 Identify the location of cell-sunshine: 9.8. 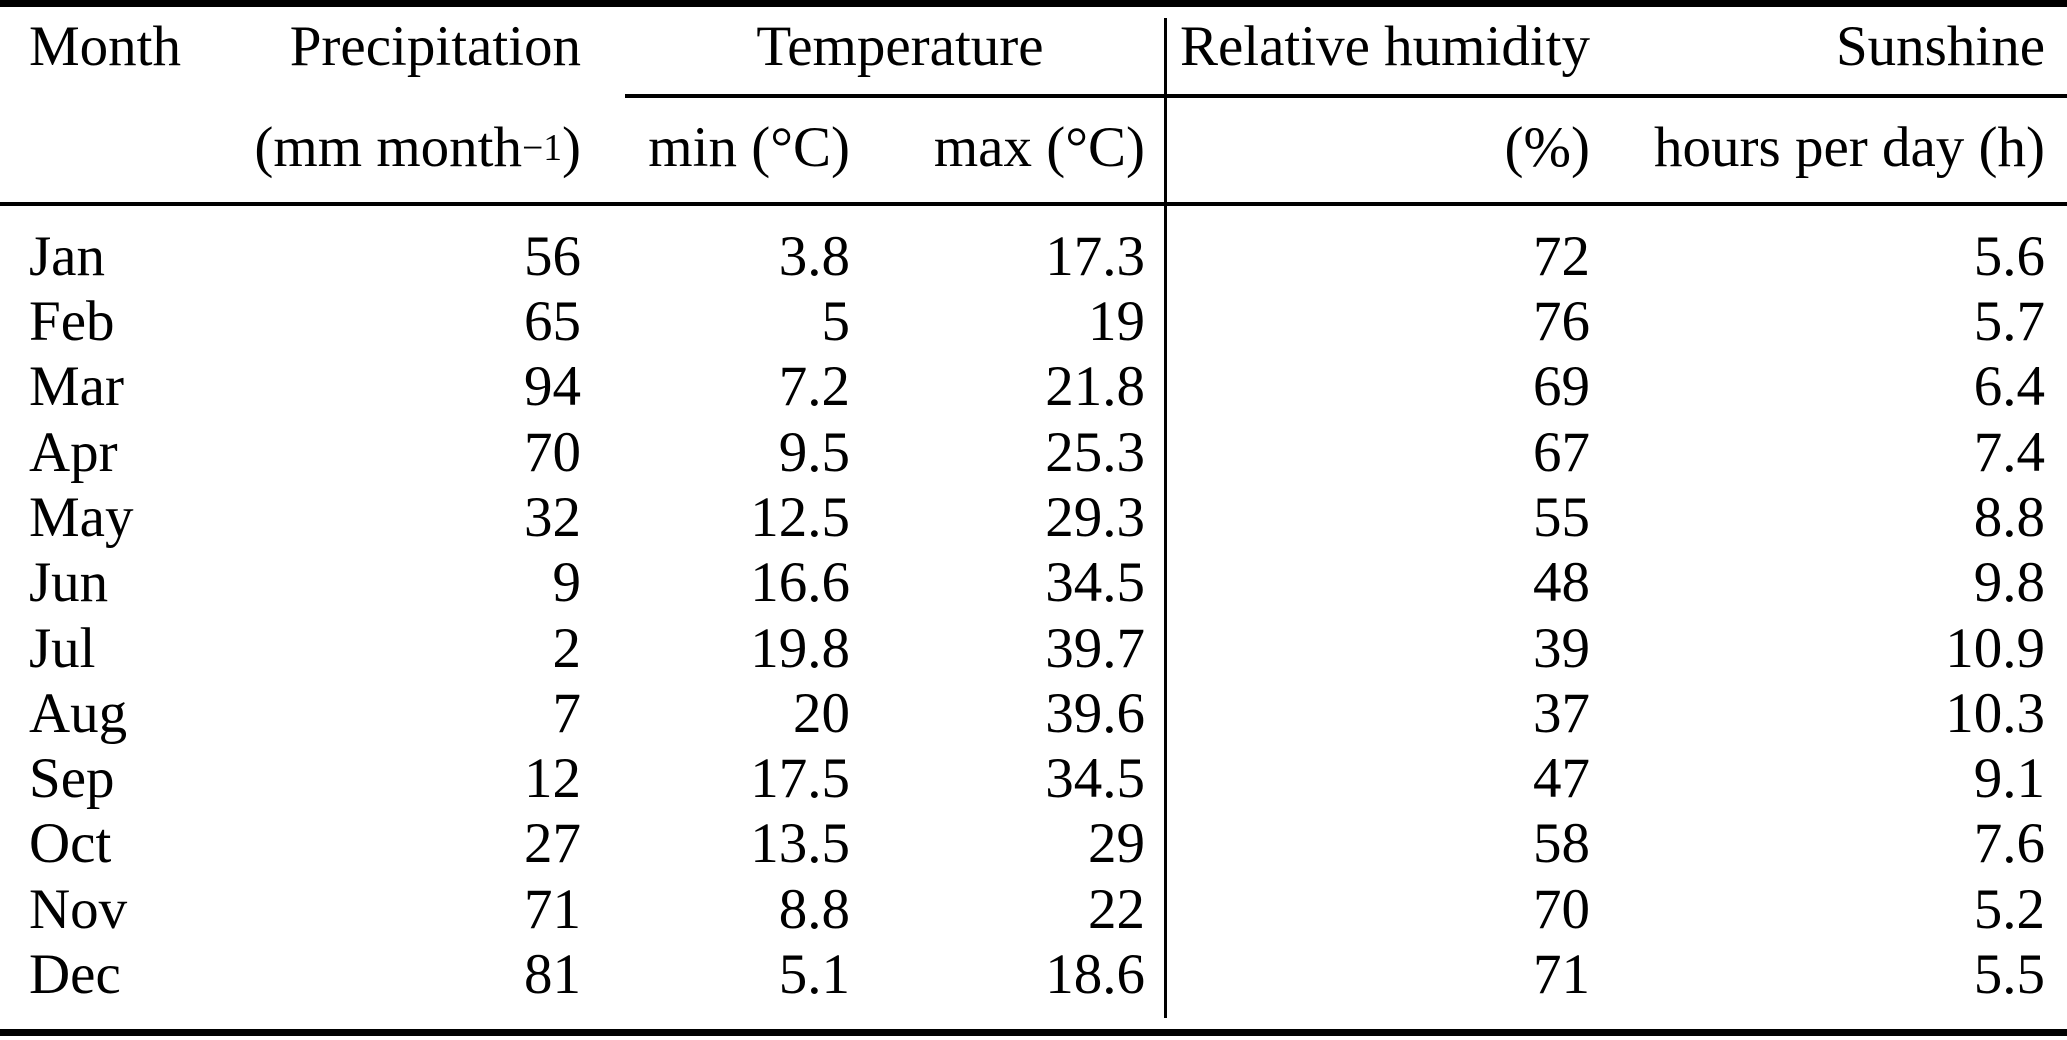
(2009, 583).